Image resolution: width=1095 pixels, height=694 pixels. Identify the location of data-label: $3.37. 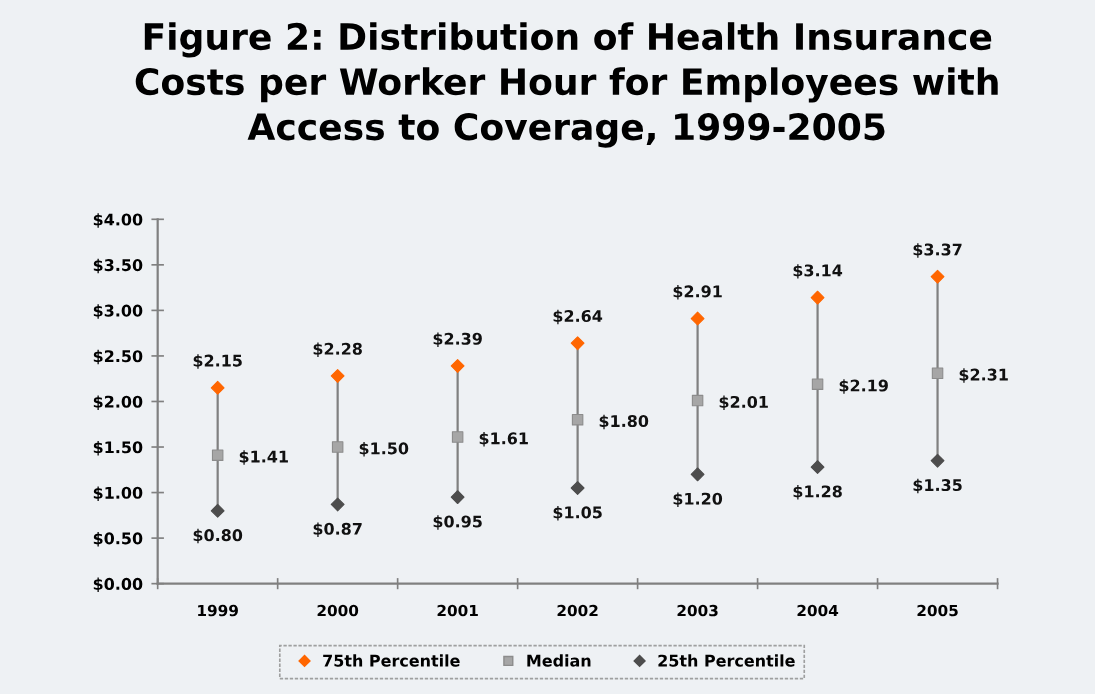
(937, 250).